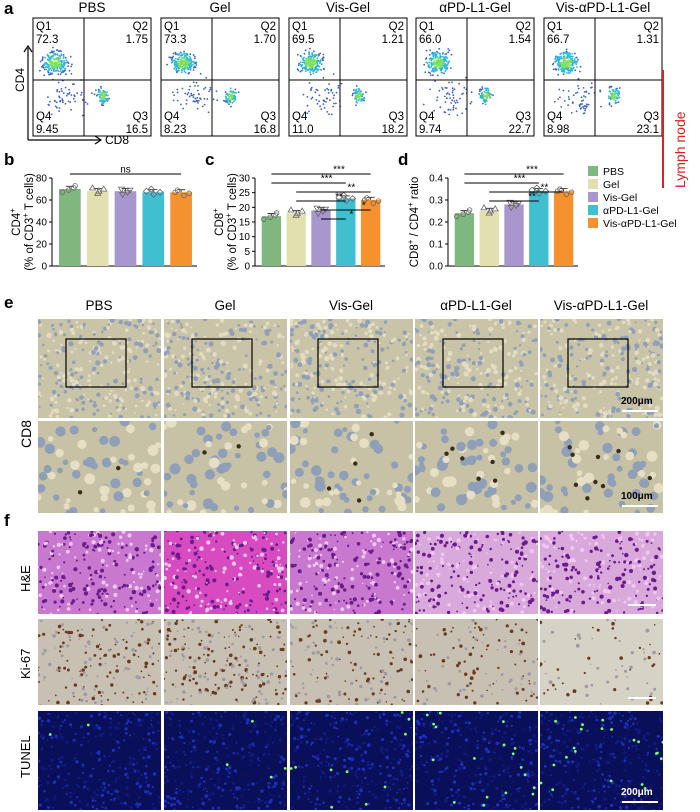 The height and width of the screenshot is (812, 700). I want to click on legend-label: Vis-Gel, so click(620, 198).